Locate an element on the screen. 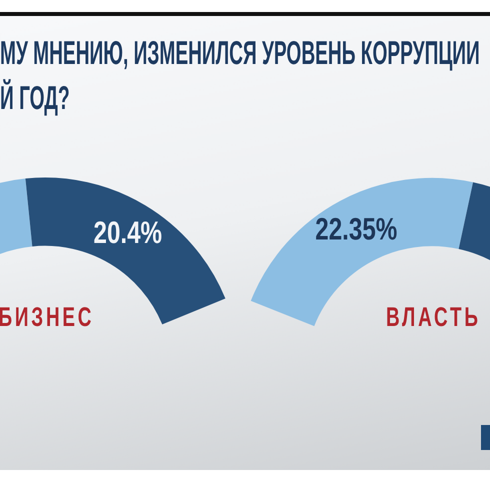 The height and width of the screenshot is (490, 490). text: БИЗНЕС is located at coordinates (47, 317).